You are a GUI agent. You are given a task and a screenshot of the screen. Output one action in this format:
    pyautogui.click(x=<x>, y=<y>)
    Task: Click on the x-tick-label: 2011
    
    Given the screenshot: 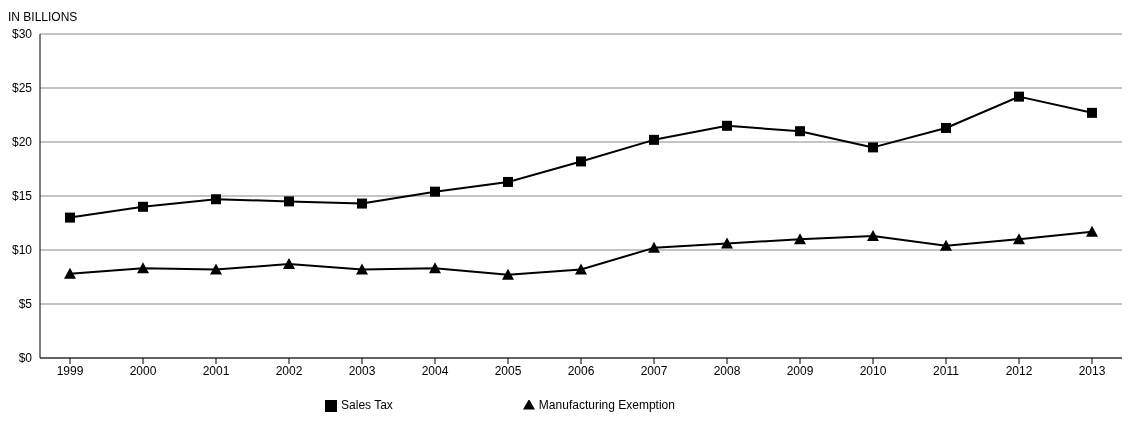 What is the action you would take?
    pyautogui.click(x=946, y=370)
    